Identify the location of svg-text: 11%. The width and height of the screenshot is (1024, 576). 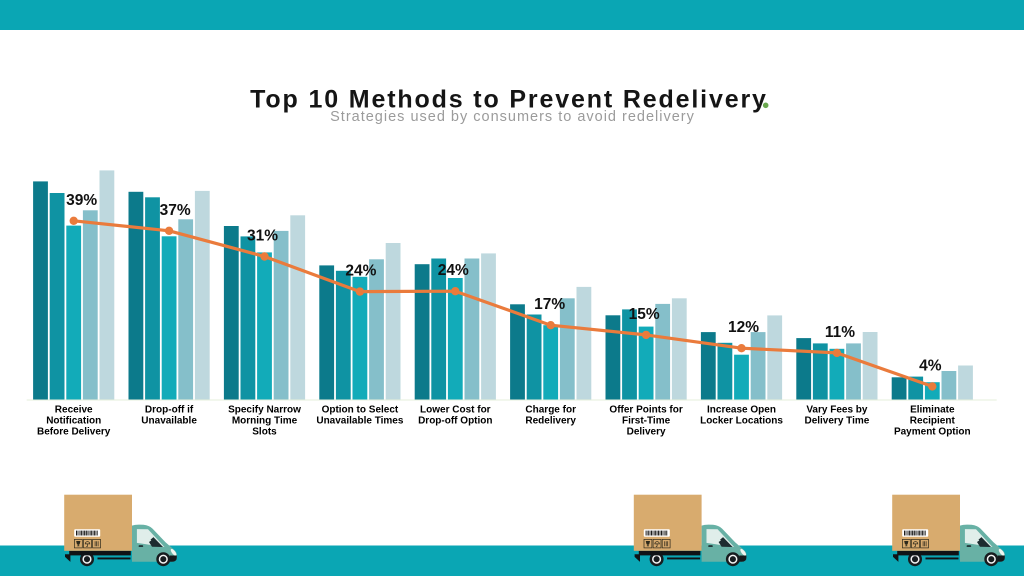
(840, 332).